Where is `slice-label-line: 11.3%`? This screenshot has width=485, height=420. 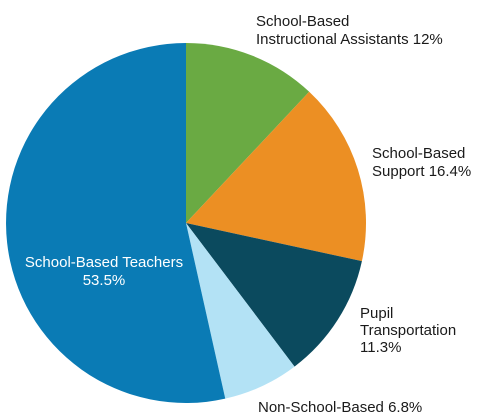
slice-label-line: 11.3% is located at coordinates (380, 347).